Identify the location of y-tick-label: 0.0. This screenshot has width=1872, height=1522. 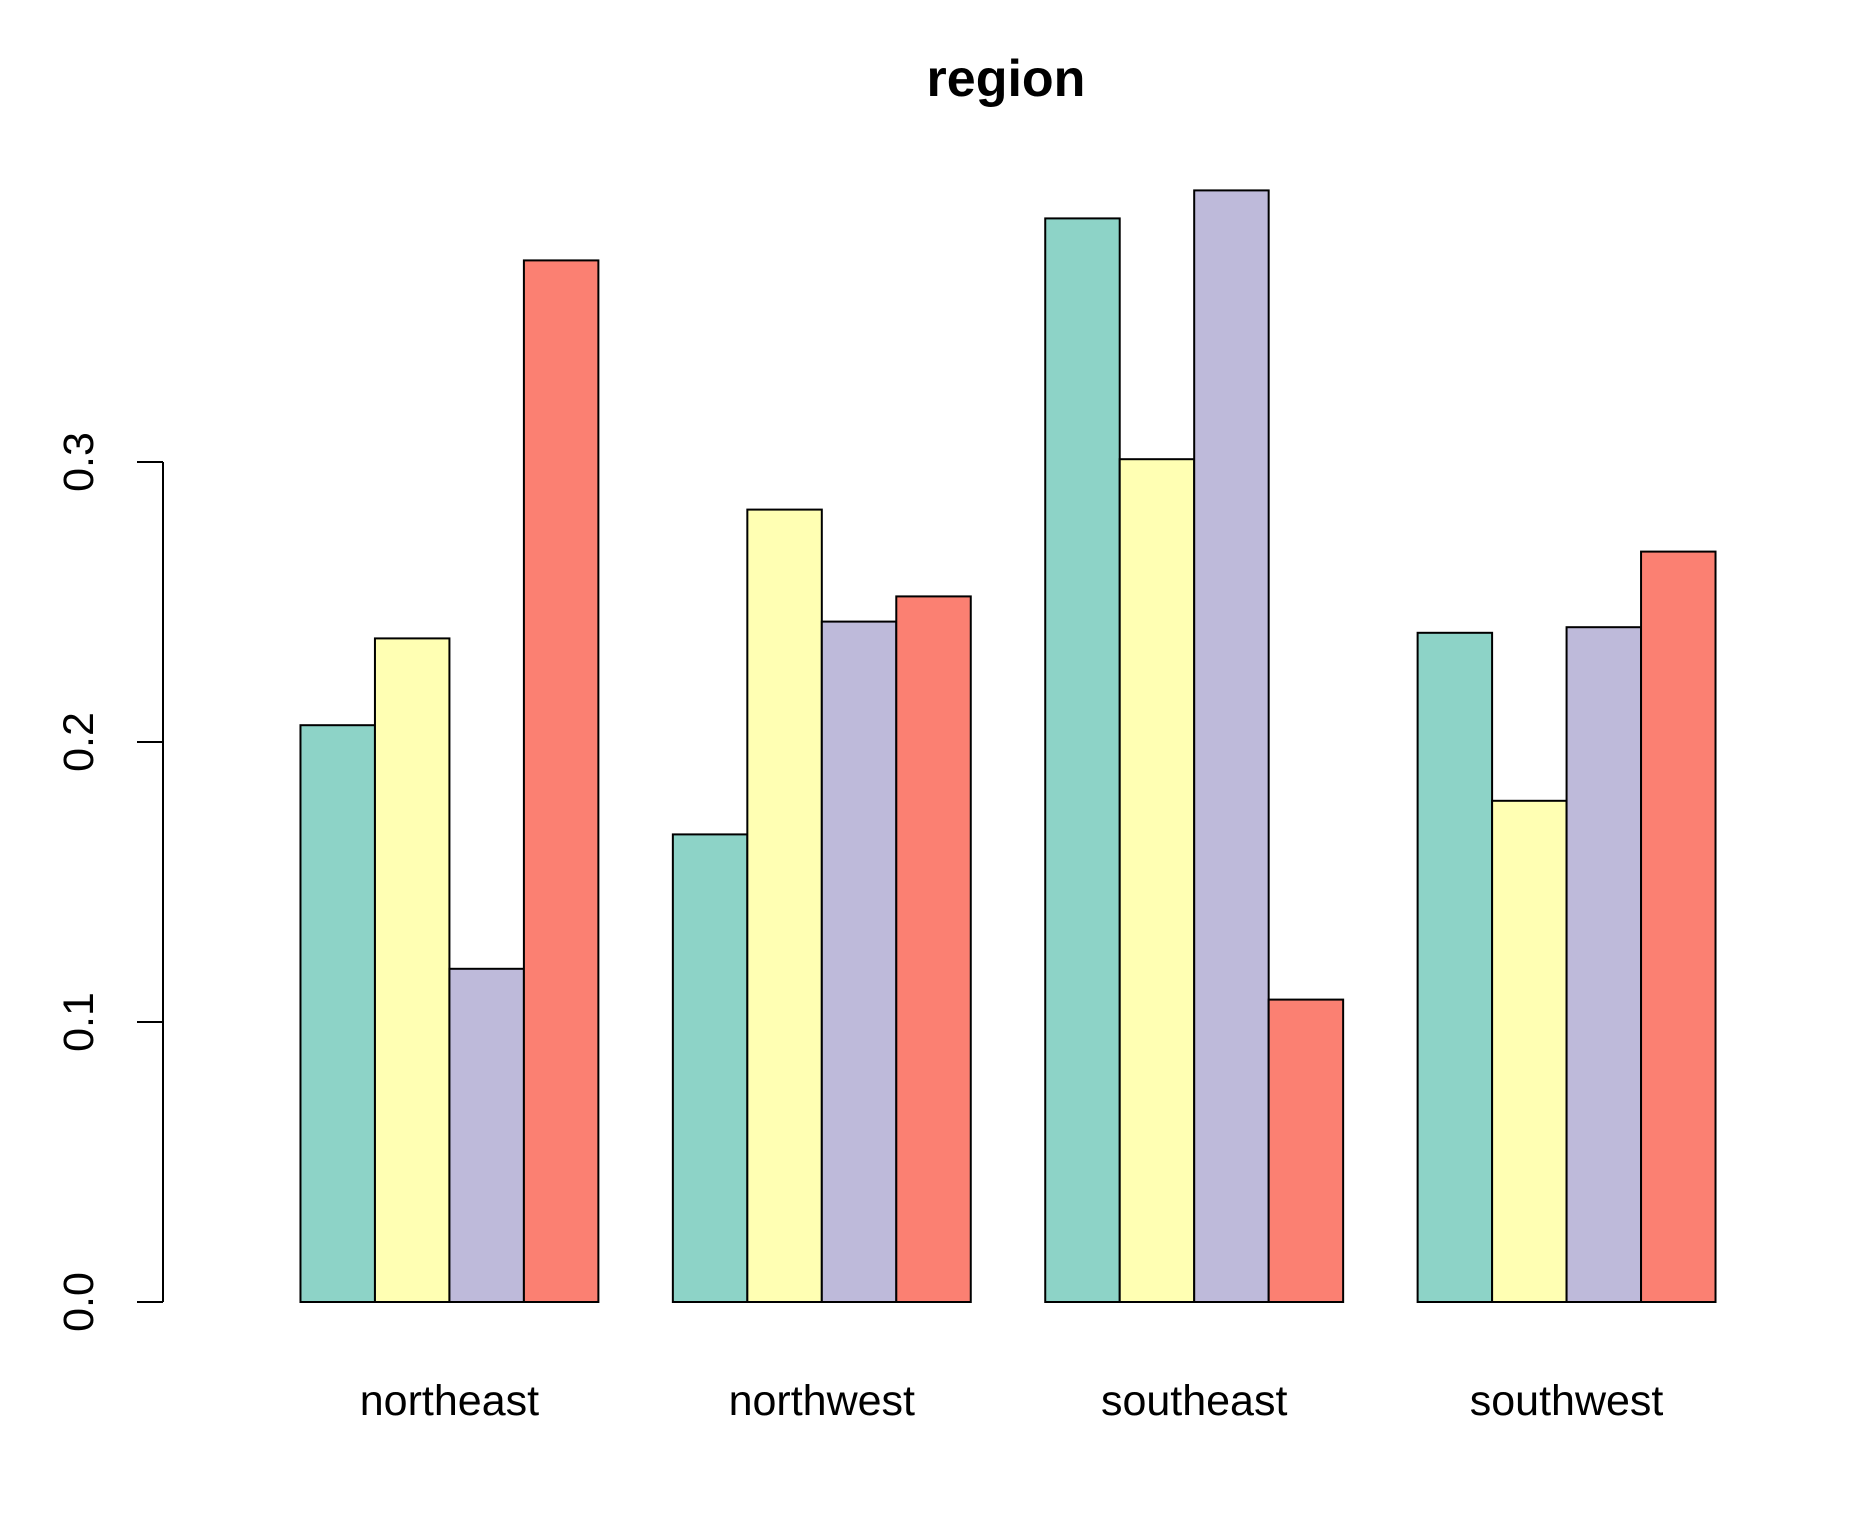
(79, 1302).